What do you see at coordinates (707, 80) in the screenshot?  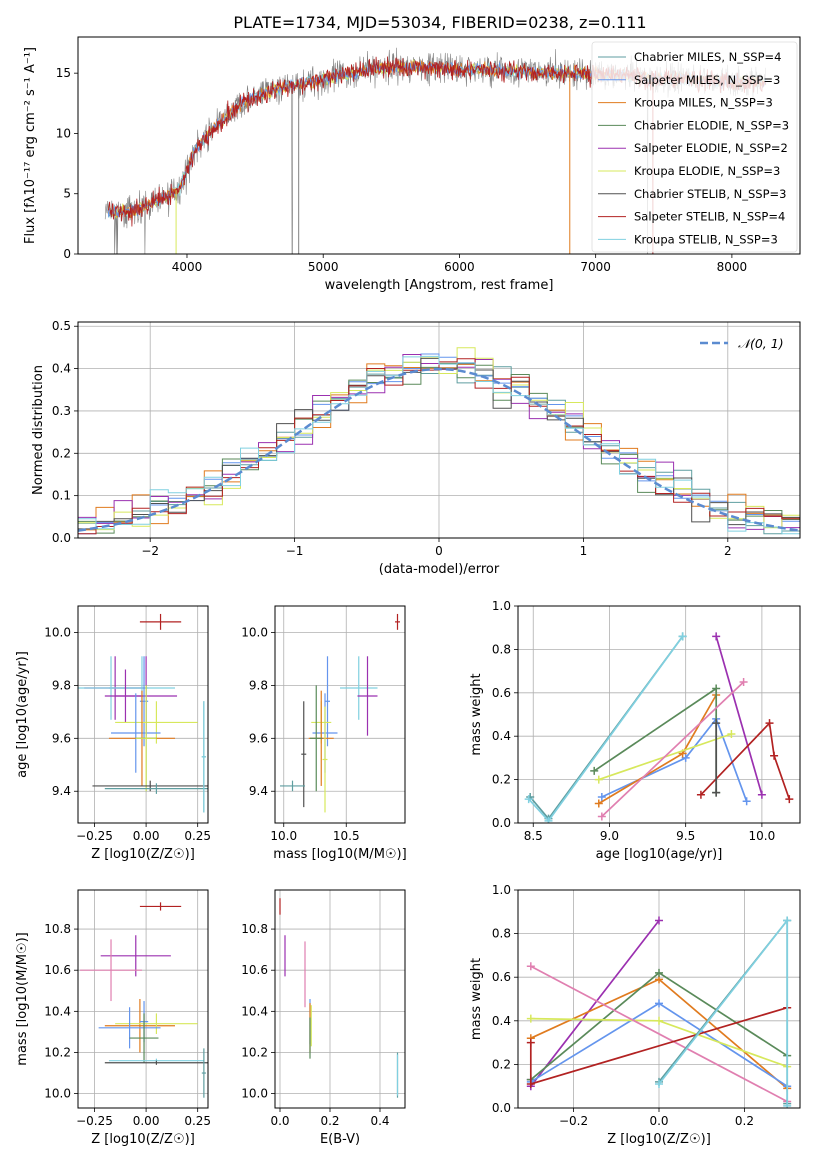 I see `legend-label: Salpeter MILES, N_SSP=3` at bounding box center [707, 80].